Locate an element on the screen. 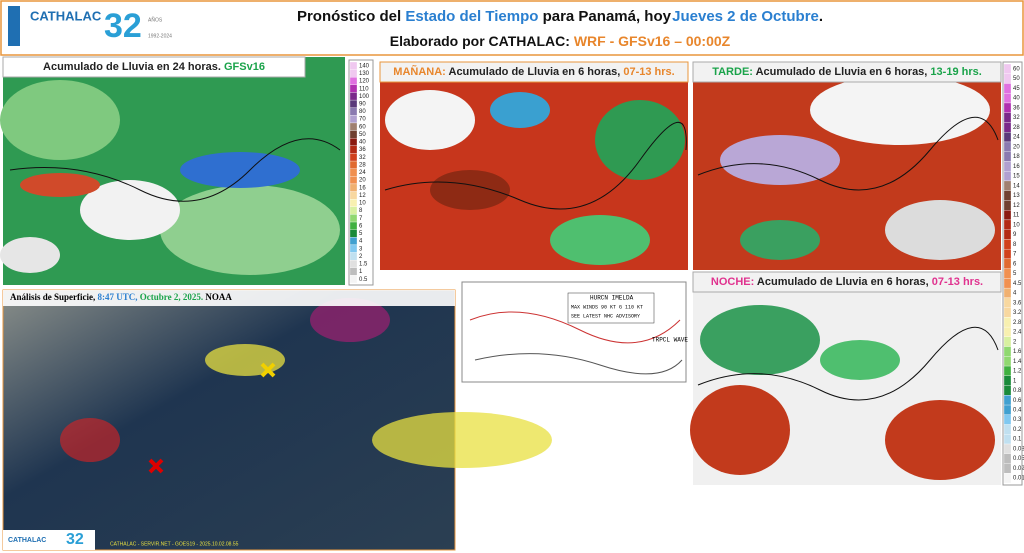 This screenshot has width=1024, height=553. colorbar-label: 60 is located at coordinates (1016, 69).